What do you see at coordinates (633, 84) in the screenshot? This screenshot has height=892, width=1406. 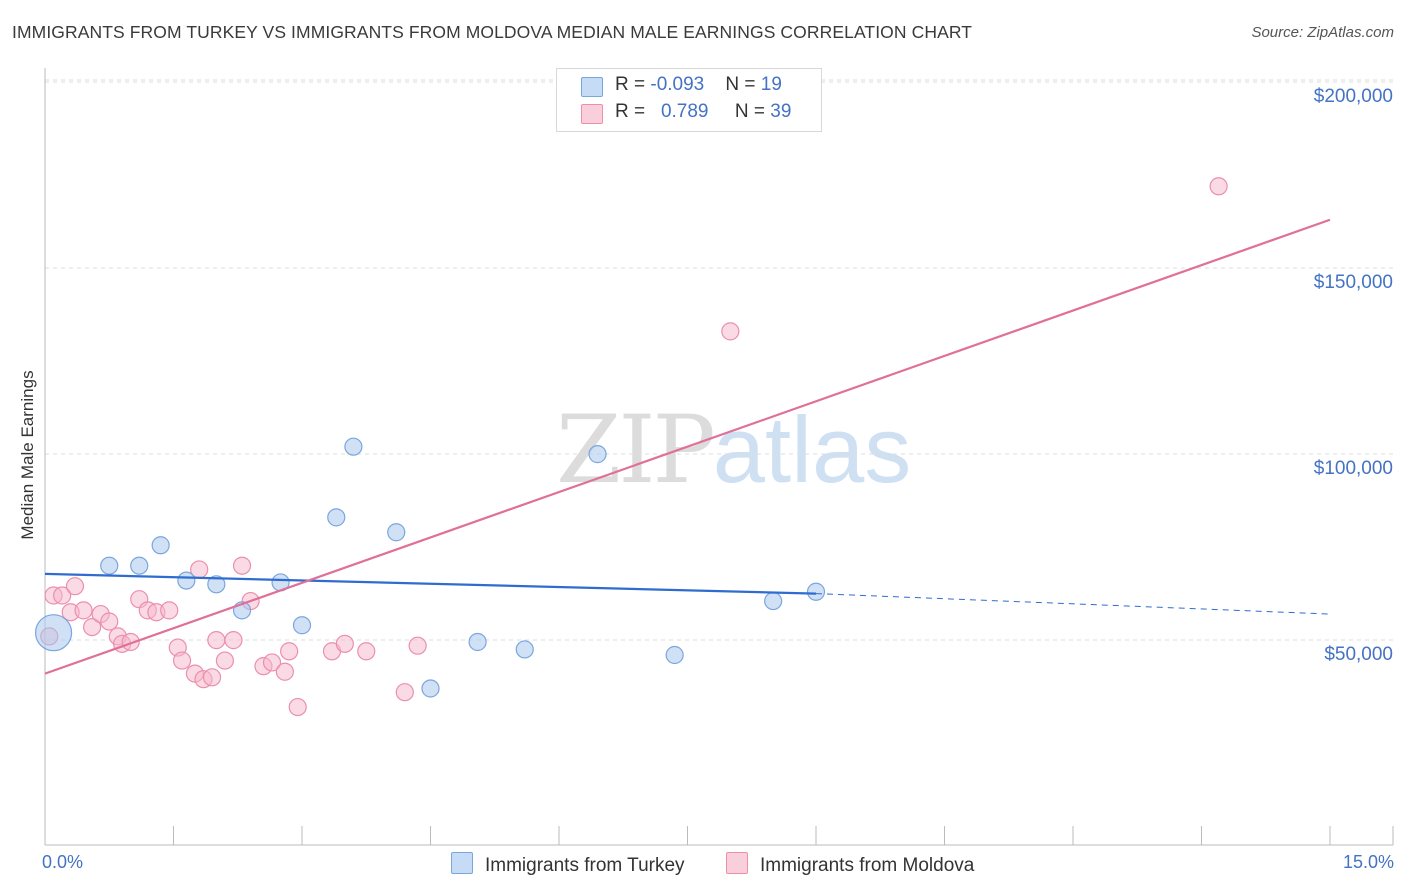 I see `turkey-r-label: R =` at bounding box center [633, 84].